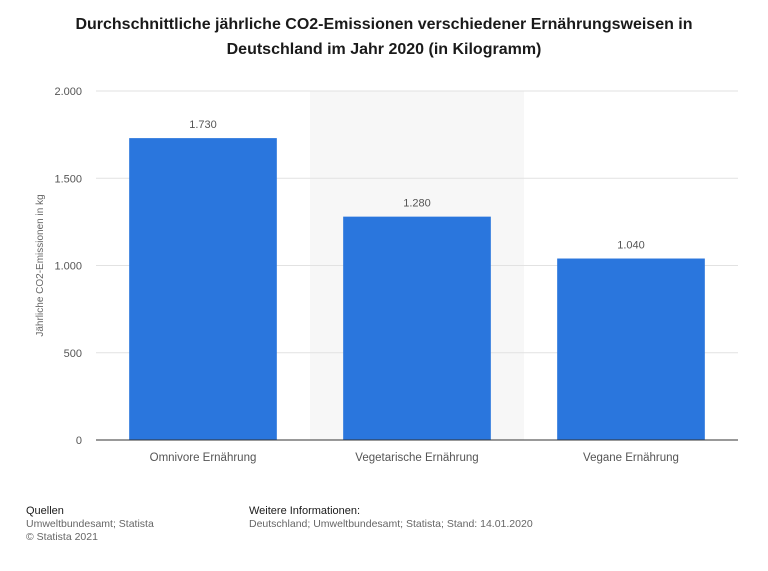  What do you see at coordinates (79, 441) in the screenshot?
I see `y-tick-label: 0` at bounding box center [79, 441].